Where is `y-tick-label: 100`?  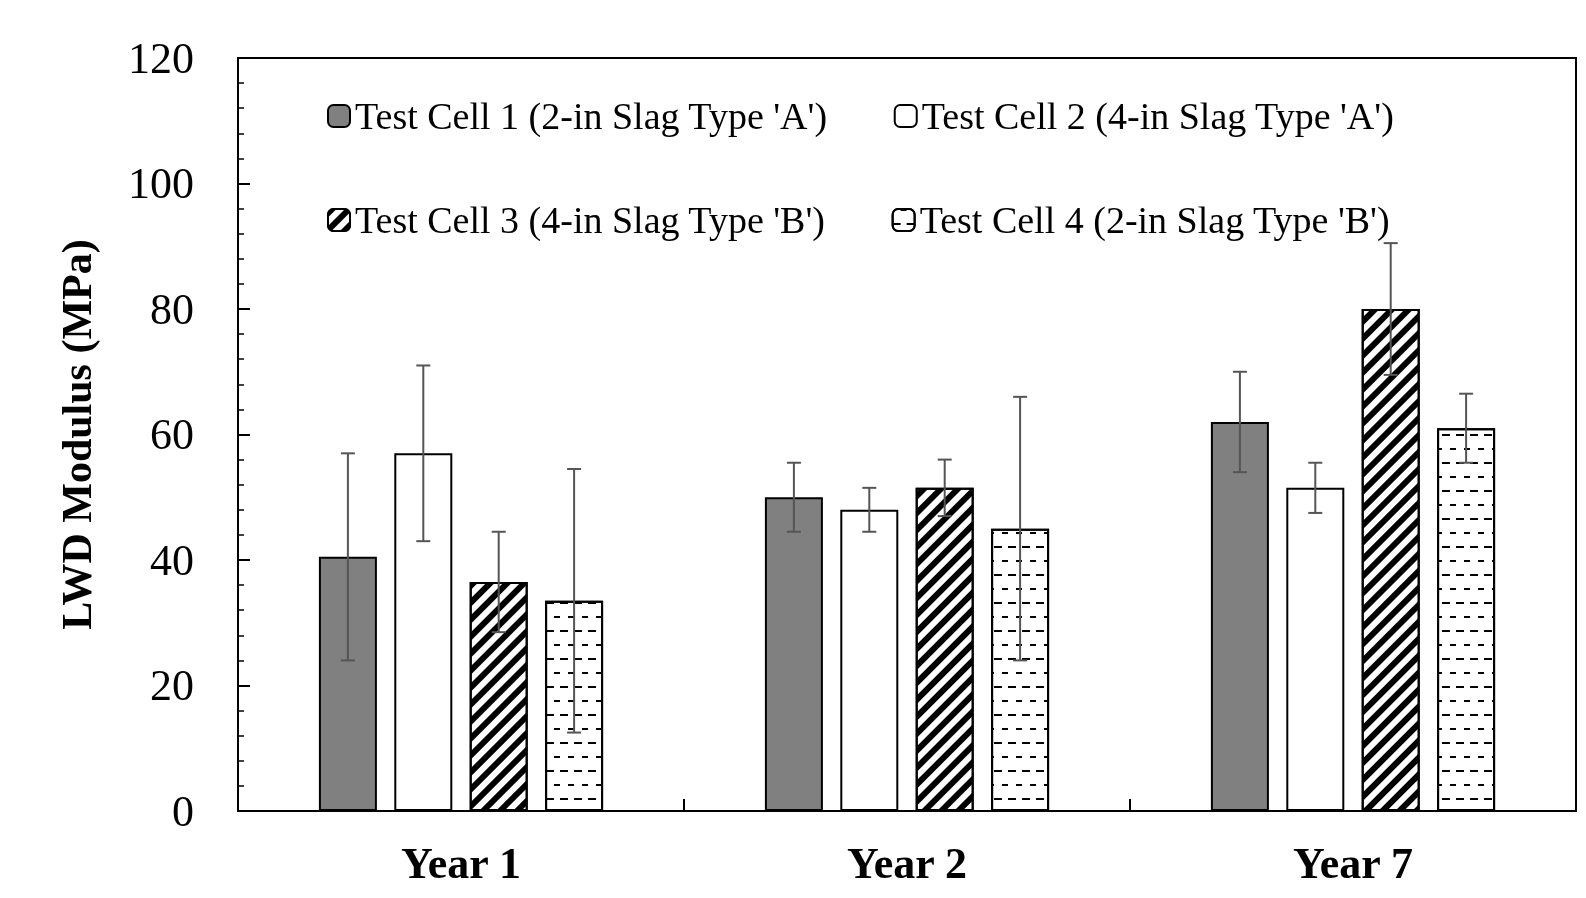
y-tick-label: 100 is located at coordinates (161, 183).